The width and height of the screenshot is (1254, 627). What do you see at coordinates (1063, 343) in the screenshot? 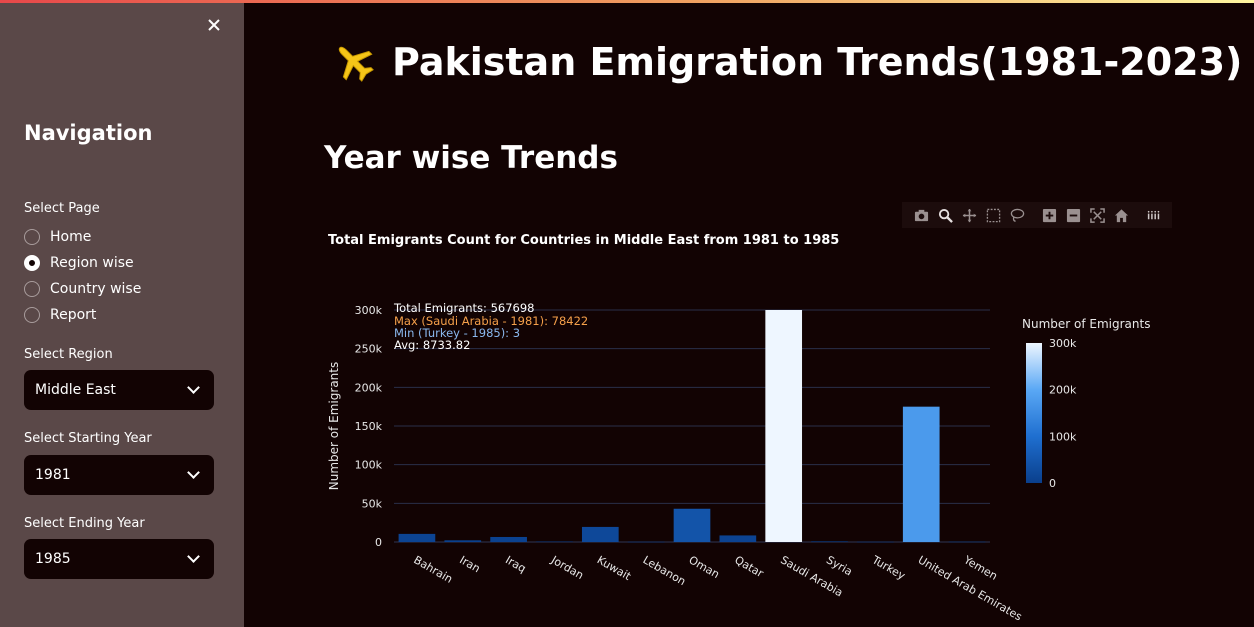
I see `colorbar-tick-label: 300k` at bounding box center [1063, 343].